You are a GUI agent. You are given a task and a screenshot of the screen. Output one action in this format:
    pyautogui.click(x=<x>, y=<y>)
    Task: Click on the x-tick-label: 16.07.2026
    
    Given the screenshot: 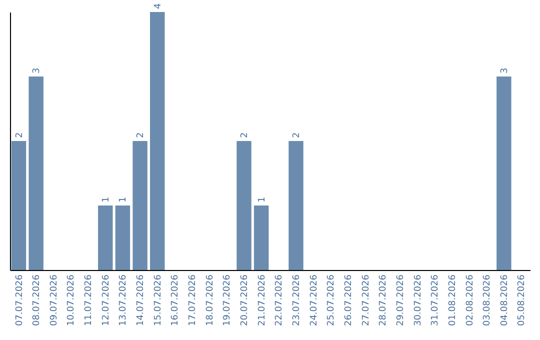 What is the action you would take?
    pyautogui.click(x=175, y=300)
    